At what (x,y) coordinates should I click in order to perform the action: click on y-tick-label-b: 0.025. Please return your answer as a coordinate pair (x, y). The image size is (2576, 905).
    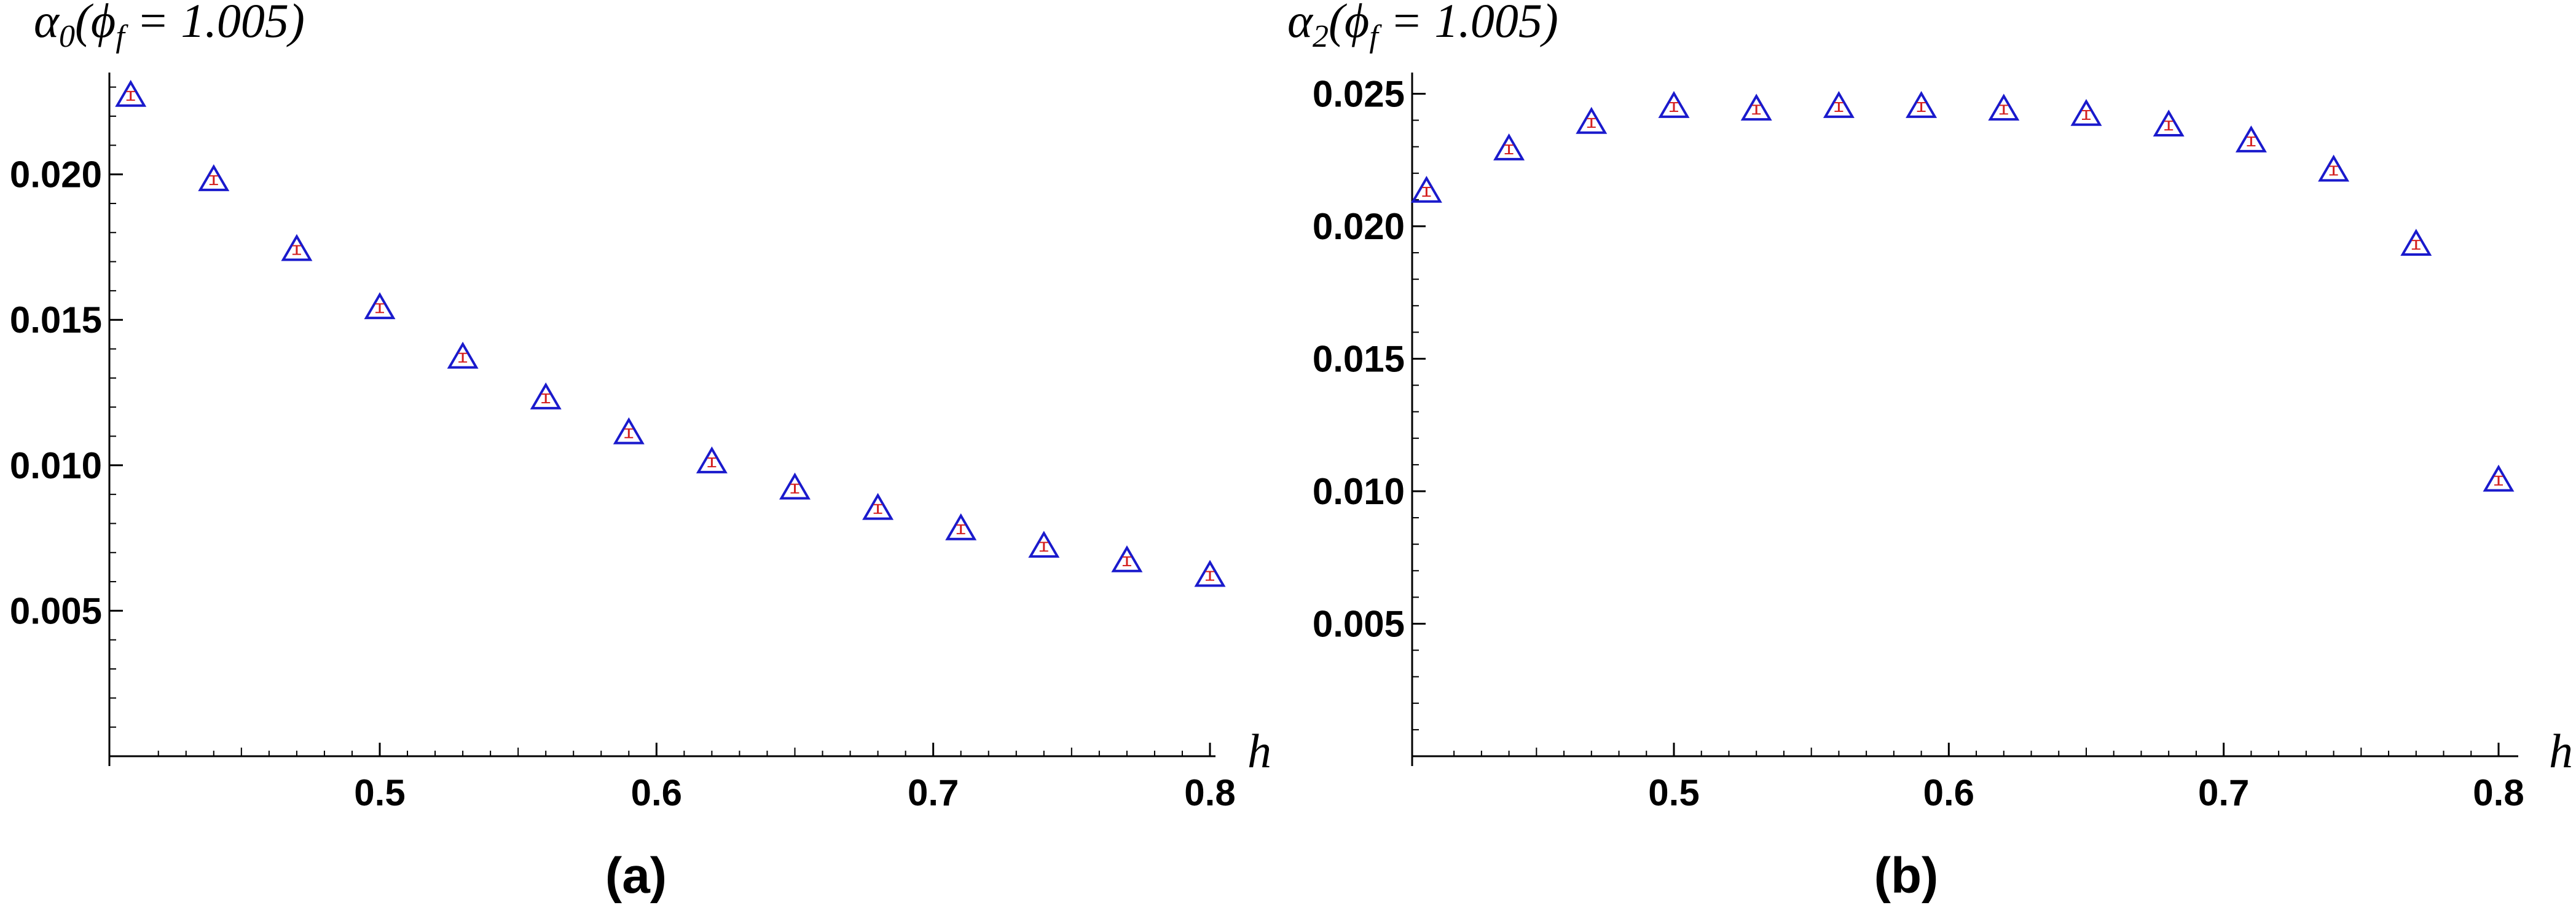
    Looking at the image, I should click on (1359, 93).